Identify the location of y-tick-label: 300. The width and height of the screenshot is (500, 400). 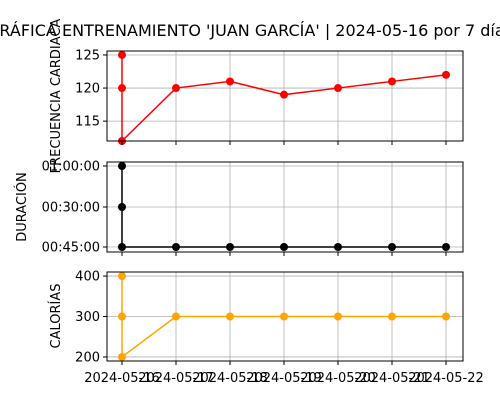
(87, 317).